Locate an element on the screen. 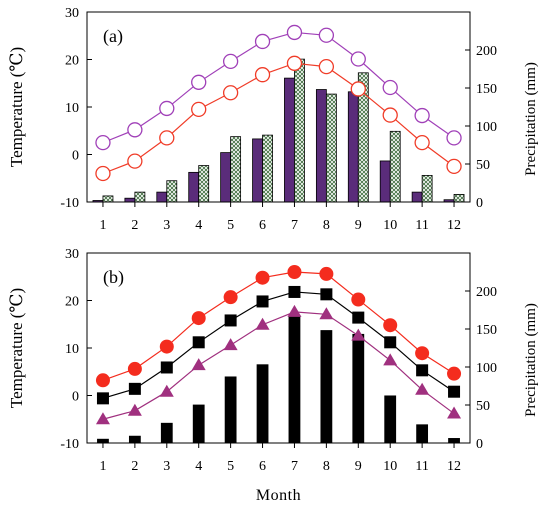 Image resolution: width=550 pixels, height=509 pixels. bar-s1-m7 is located at coordinates (299, 130).